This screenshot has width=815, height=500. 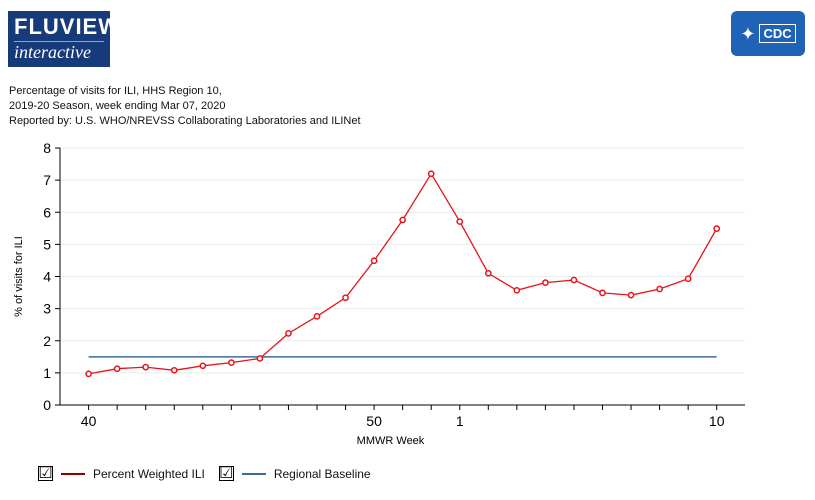 I want to click on cdc-logo: ✦ CDC, so click(x=768, y=33).